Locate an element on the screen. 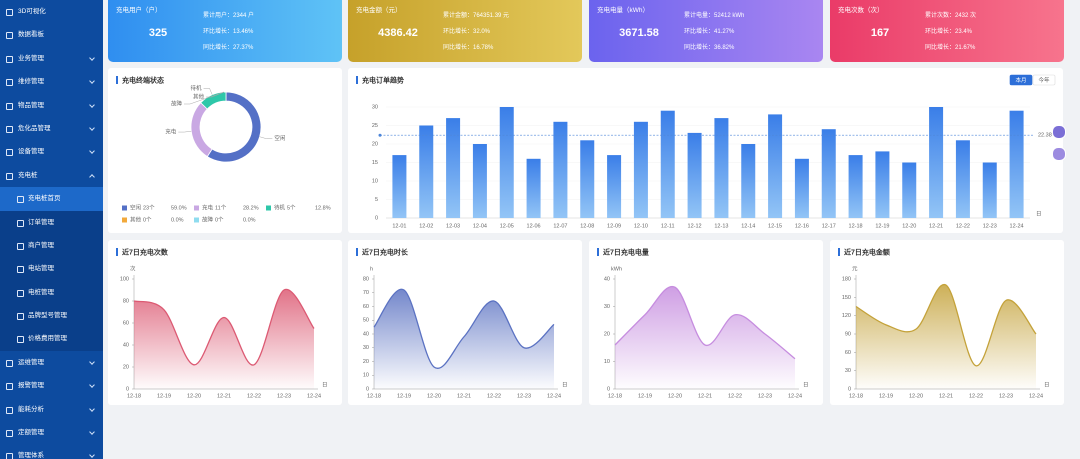  x-tick-label: 12-09 is located at coordinates (614, 226).